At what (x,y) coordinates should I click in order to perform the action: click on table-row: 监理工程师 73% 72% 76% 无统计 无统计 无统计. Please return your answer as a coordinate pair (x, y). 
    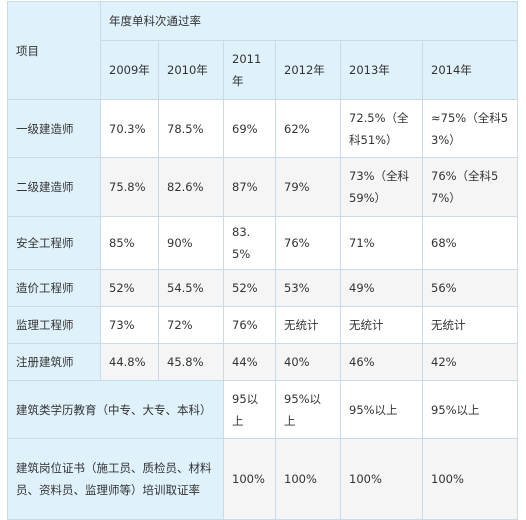
    Looking at the image, I should click on (263, 325).